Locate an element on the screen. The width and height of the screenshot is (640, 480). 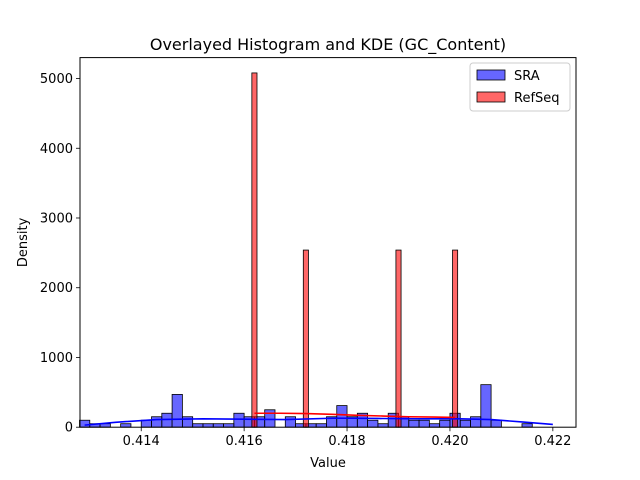
legend: SRA RefSeq is located at coordinates (520, 87).